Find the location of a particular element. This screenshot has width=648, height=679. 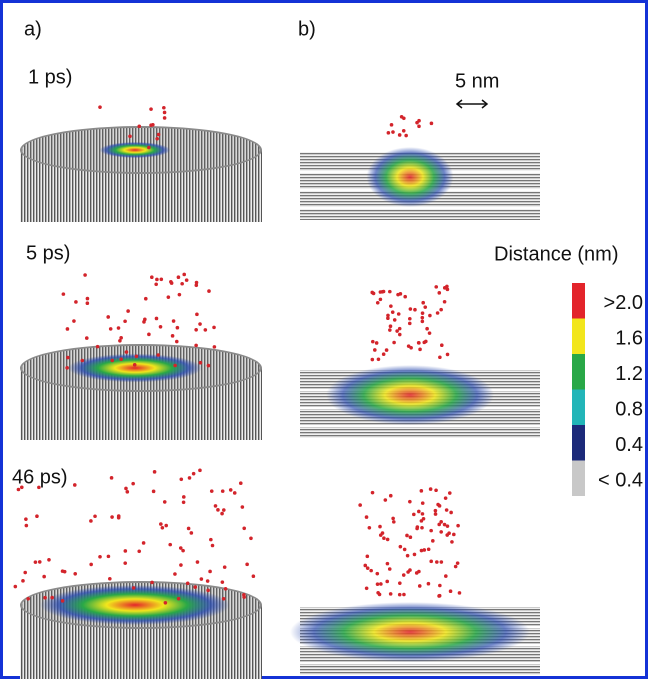

colorbar-label: 1.6 is located at coordinates (629, 339).